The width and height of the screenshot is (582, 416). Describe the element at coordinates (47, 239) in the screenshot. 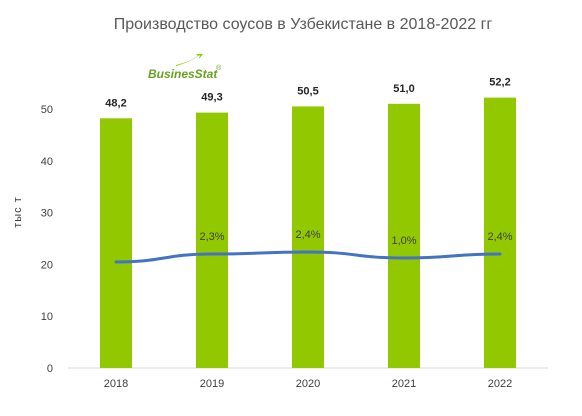

I see `y-axis: 0 10 20 30 40 50` at that location.